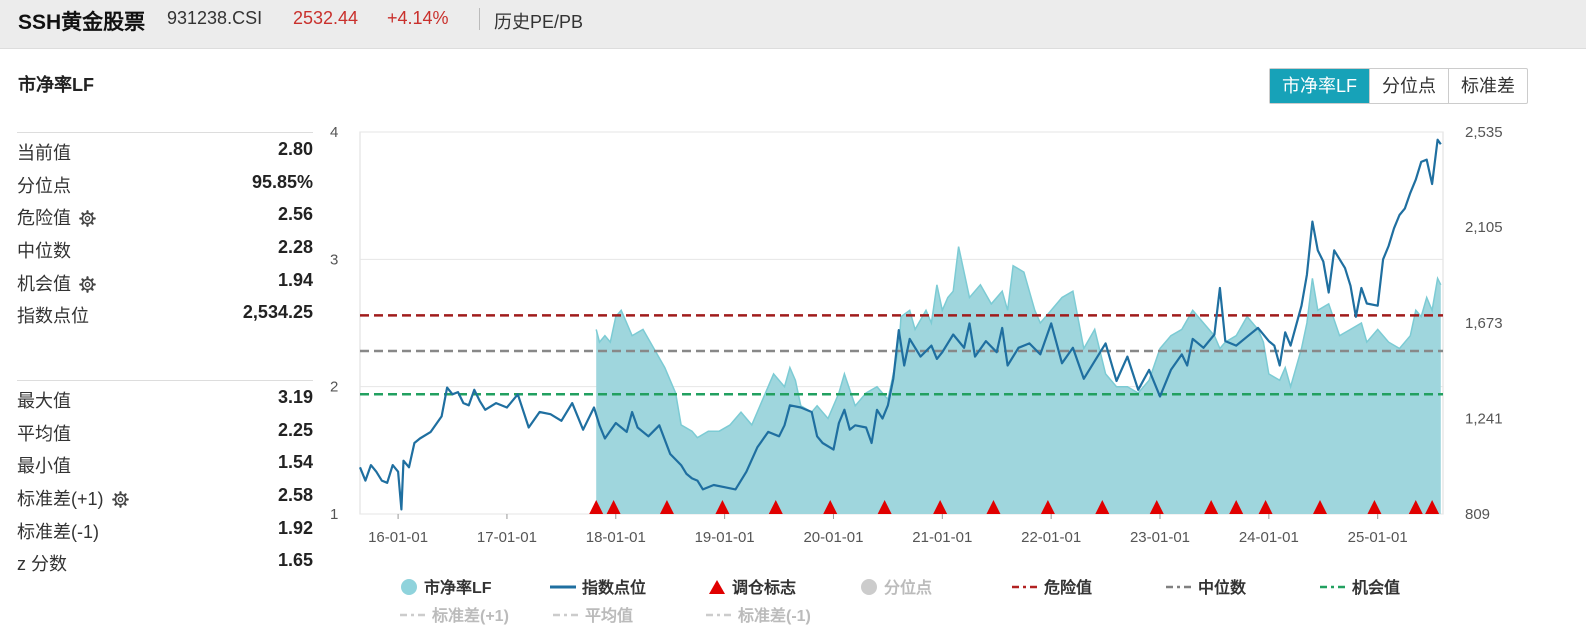 The height and width of the screenshot is (642, 1586). I want to click on y-left-tick: 2, so click(334, 387).